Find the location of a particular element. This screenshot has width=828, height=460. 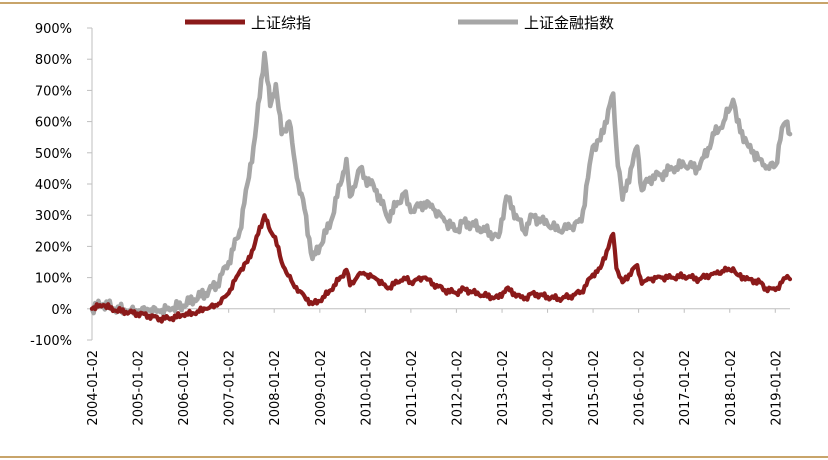

x-tick-label: 2011-01-02 is located at coordinates (412, 388).